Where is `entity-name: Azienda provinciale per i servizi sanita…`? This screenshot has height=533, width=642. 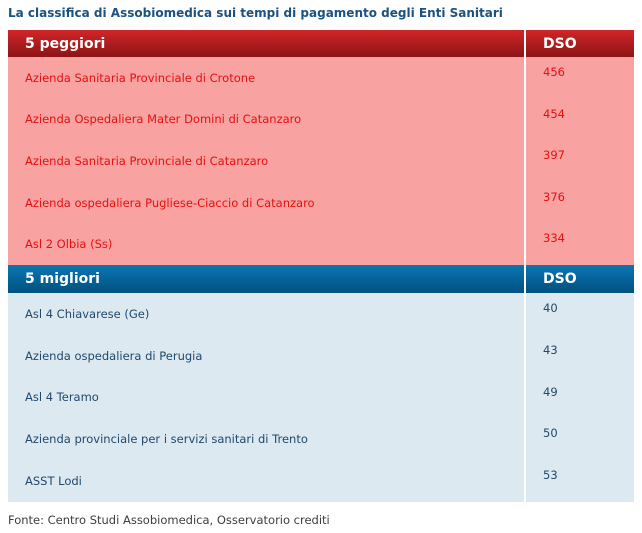
entity-name: Azienda provinciale per i servizi sanita… is located at coordinates (166, 439).